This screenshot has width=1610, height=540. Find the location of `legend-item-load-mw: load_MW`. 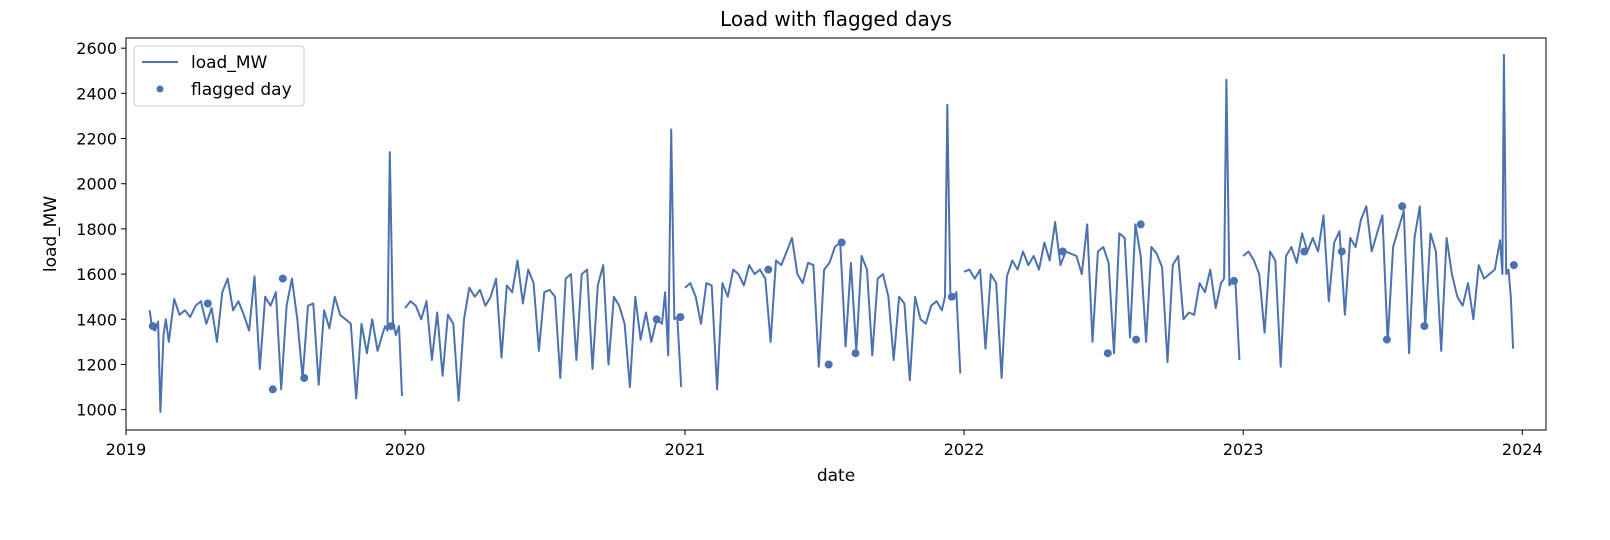

legend-item-load-mw: load_MW is located at coordinates (229, 63).